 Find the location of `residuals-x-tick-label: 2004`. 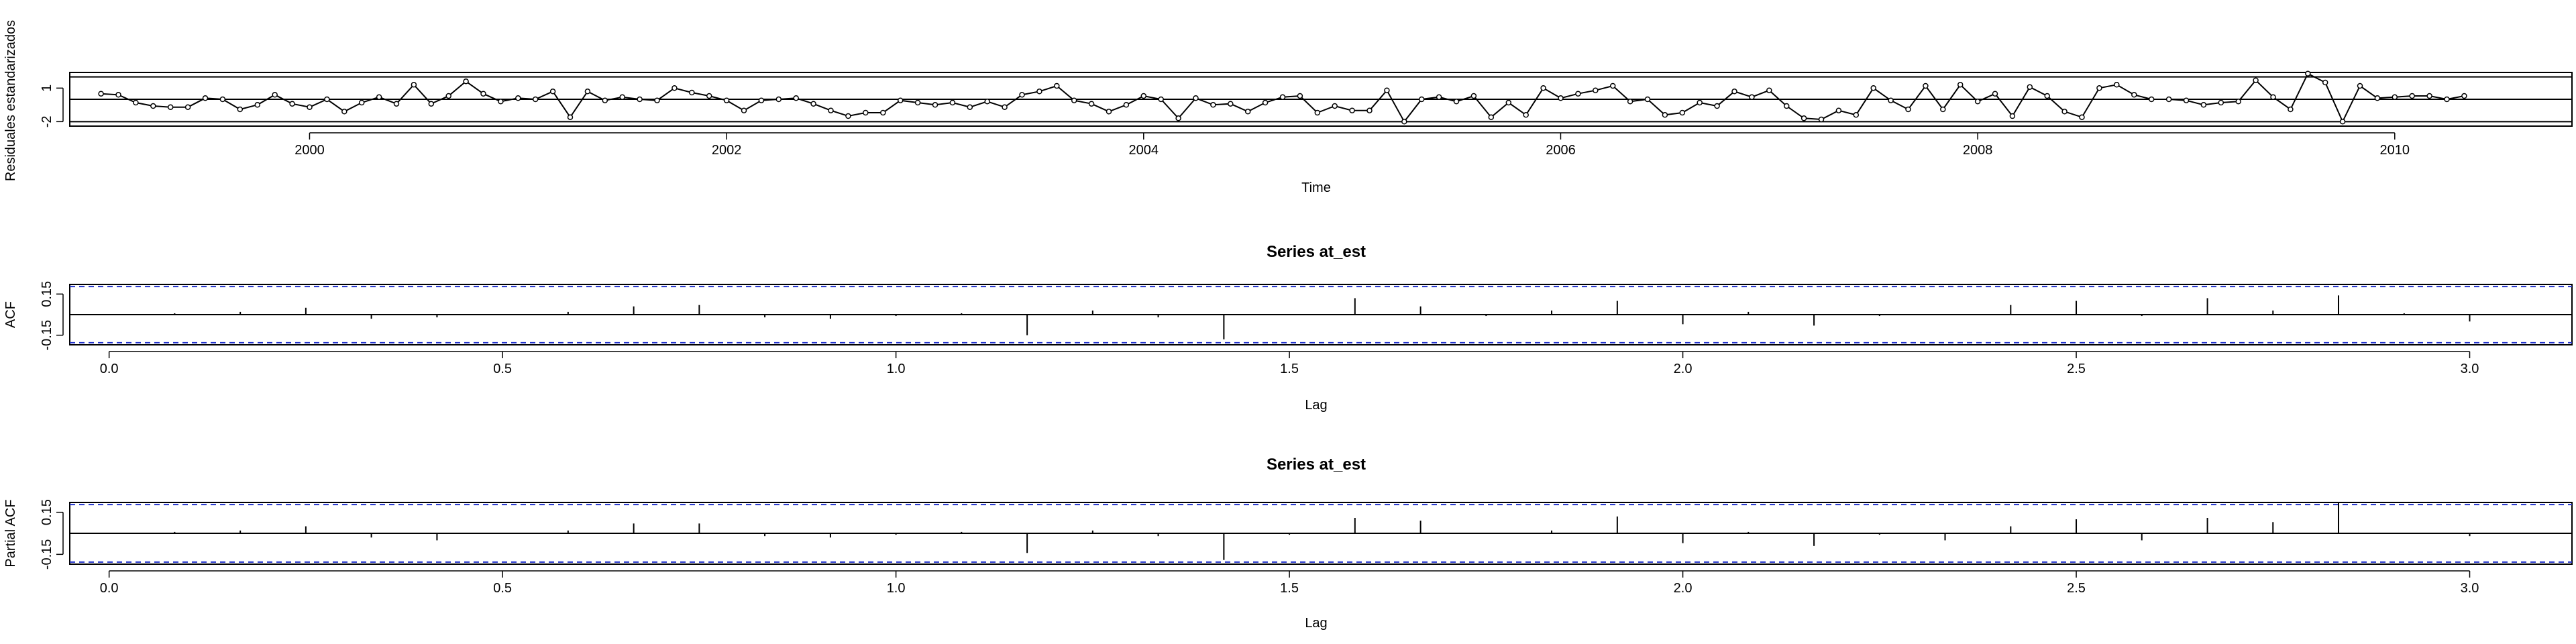

residuals-x-tick-label: 2004 is located at coordinates (1144, 150).